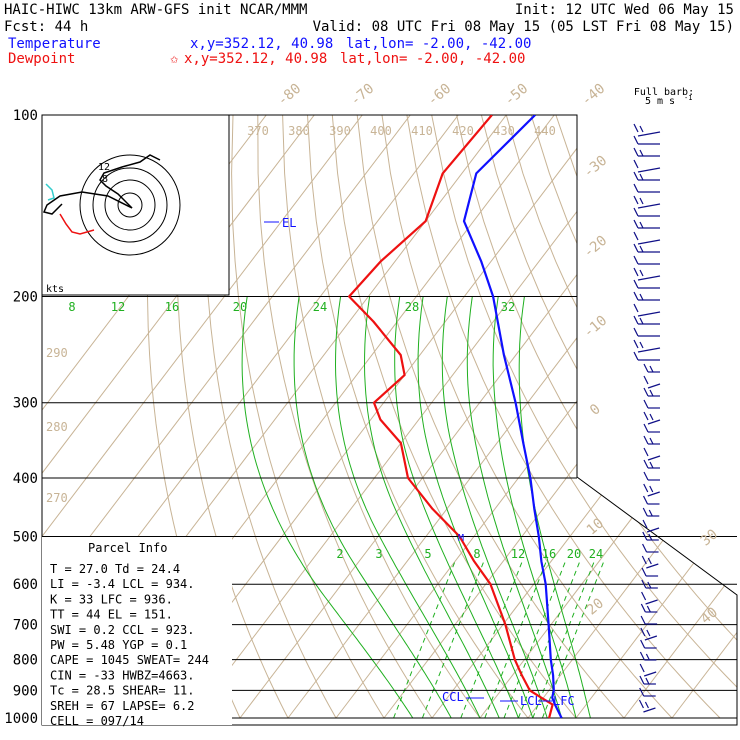 This screenshot has width=740, height=740. I want to click on isotherm-label: -80, so click(290, 95).